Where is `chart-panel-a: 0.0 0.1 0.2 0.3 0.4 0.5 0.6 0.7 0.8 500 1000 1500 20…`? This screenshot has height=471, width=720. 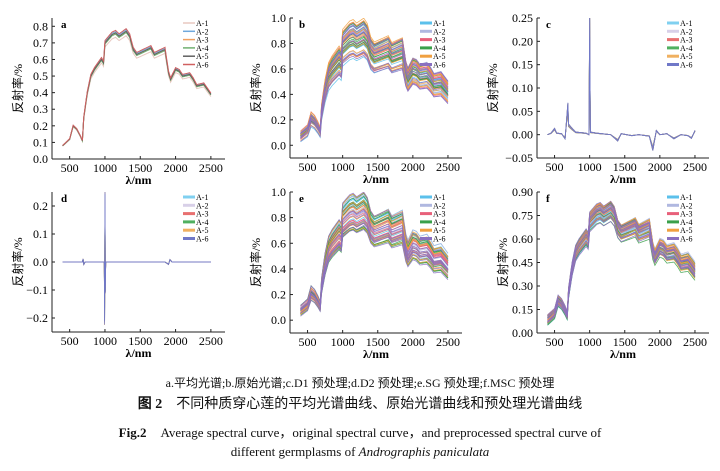
chart-panel-a: 0.0 0.1 0.2 0.3 0.4 0.5 0.6 0.7 0.8 500 1000 1500 20… is located at coordinates (117, 102).